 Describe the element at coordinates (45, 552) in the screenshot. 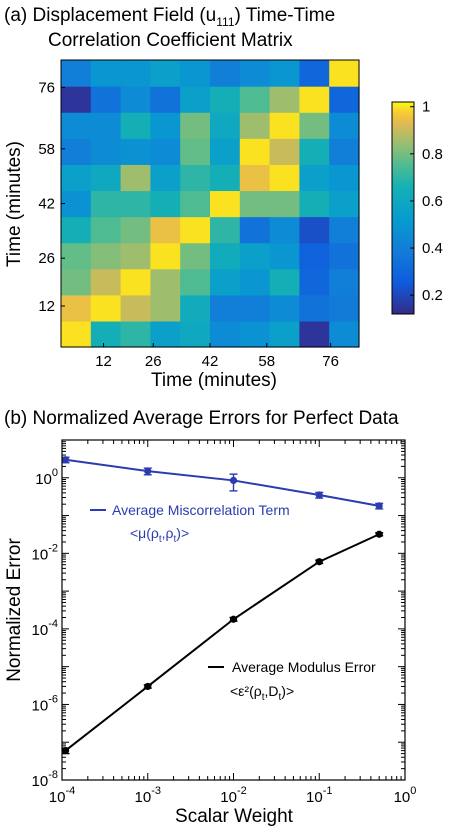

I see `line-y-tick-label: 10⁻²` at that location.